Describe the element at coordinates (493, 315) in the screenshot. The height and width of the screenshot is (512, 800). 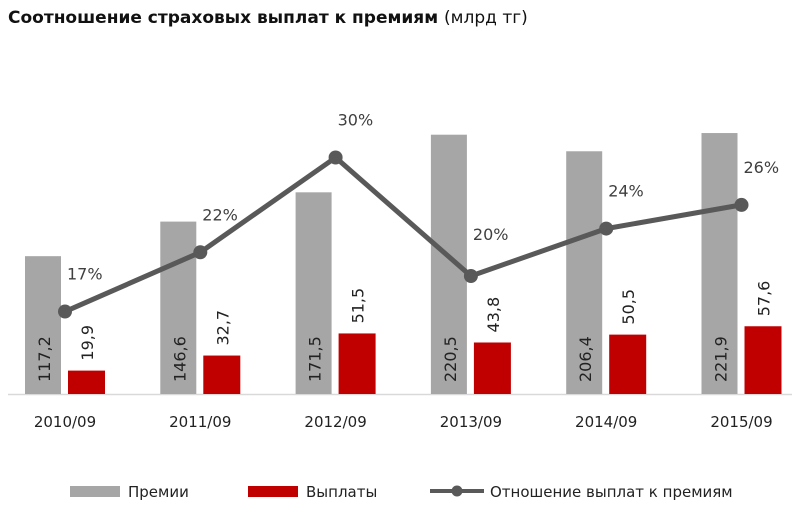
I see `label-vyplaty: 43,8` at that location.